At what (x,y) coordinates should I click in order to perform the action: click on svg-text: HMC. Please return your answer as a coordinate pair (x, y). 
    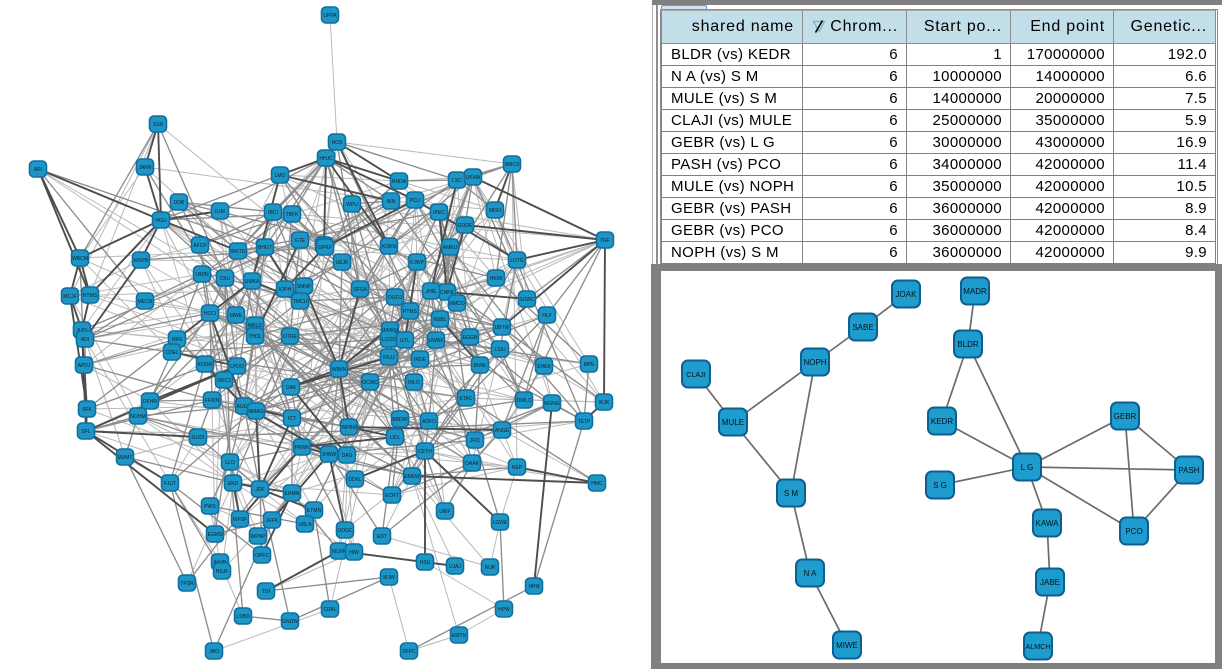
    Looking at the image, I should click on (597, 484).